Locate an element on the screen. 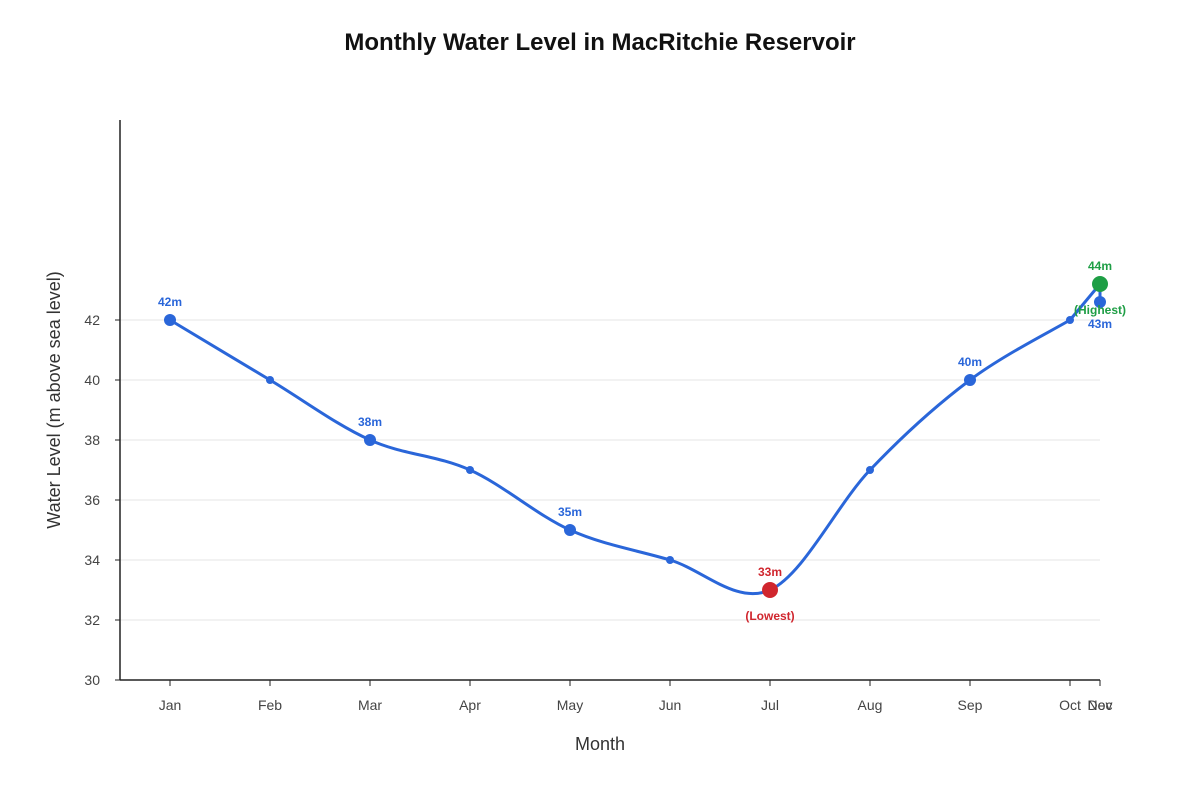 This screenshot has width=1200, height=800. data-point-mar is located at coordinates (370, 440).